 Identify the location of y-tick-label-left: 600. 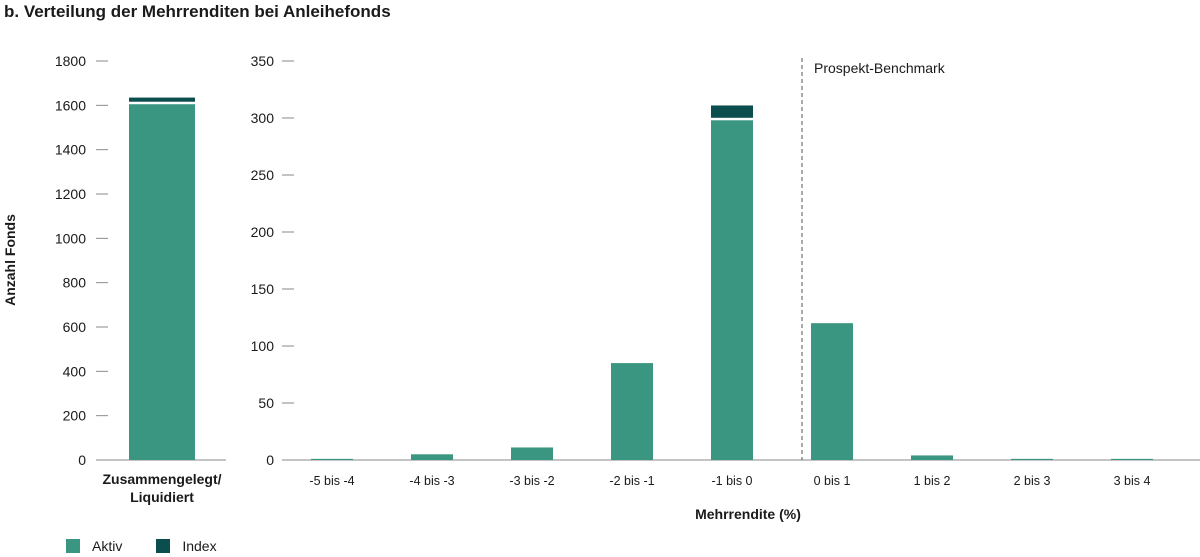
(75, 327).